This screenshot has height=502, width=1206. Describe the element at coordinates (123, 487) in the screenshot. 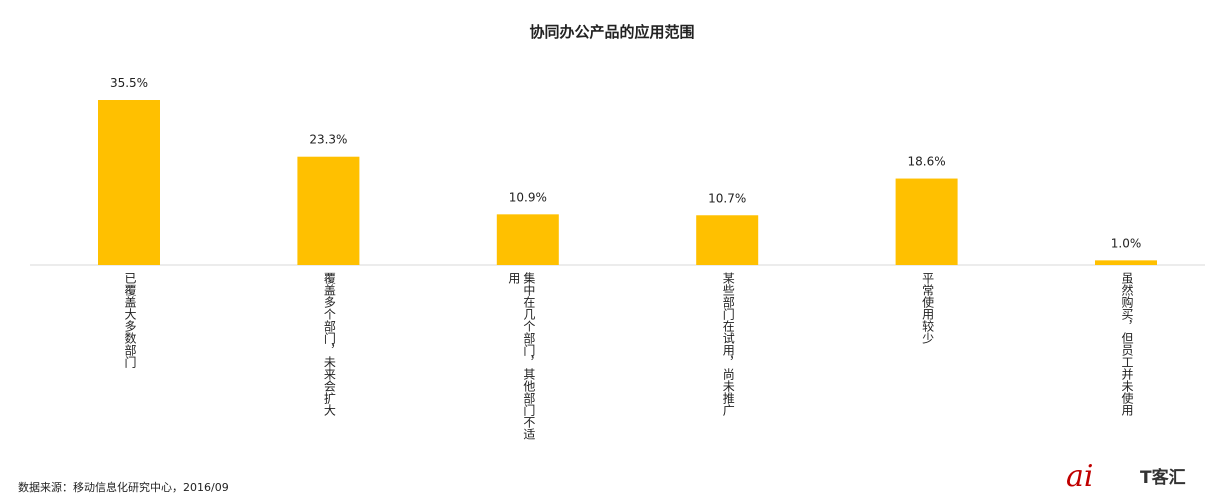

I see `source: 数据来源：移动信息化研究中心，2016/09` at that location.